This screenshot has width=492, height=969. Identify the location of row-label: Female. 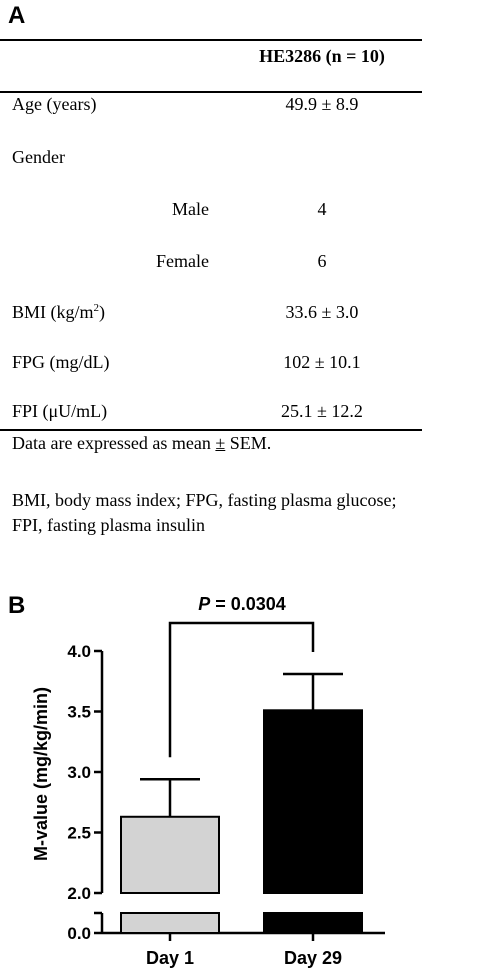
(182, 261).